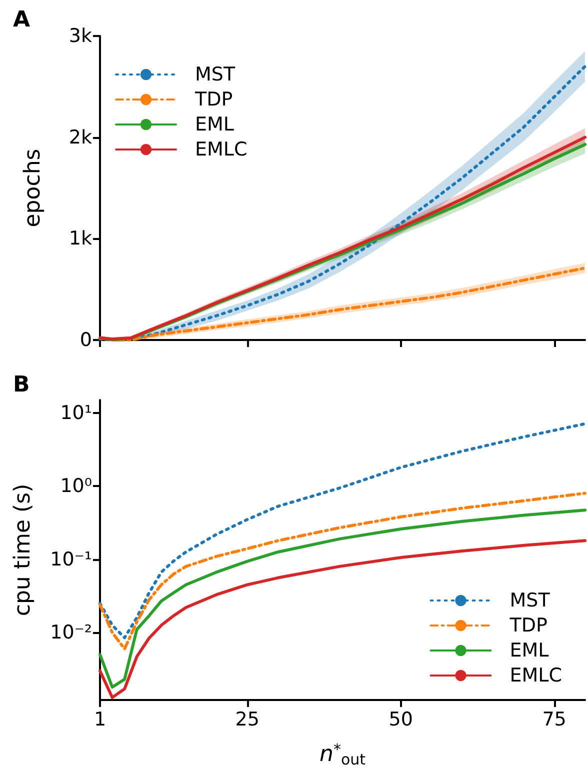 This screenshot has height=775, width=587. Describe the element at coordinates (247, 719) in the screenshot. I see `x-tick-label: 25` at that location.